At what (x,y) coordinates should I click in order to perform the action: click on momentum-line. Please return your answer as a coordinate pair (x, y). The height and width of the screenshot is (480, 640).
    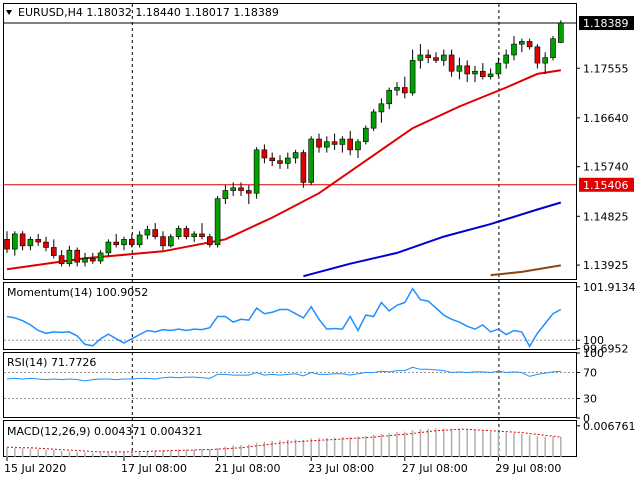
    Looking at the image, I should click on (284, 317).